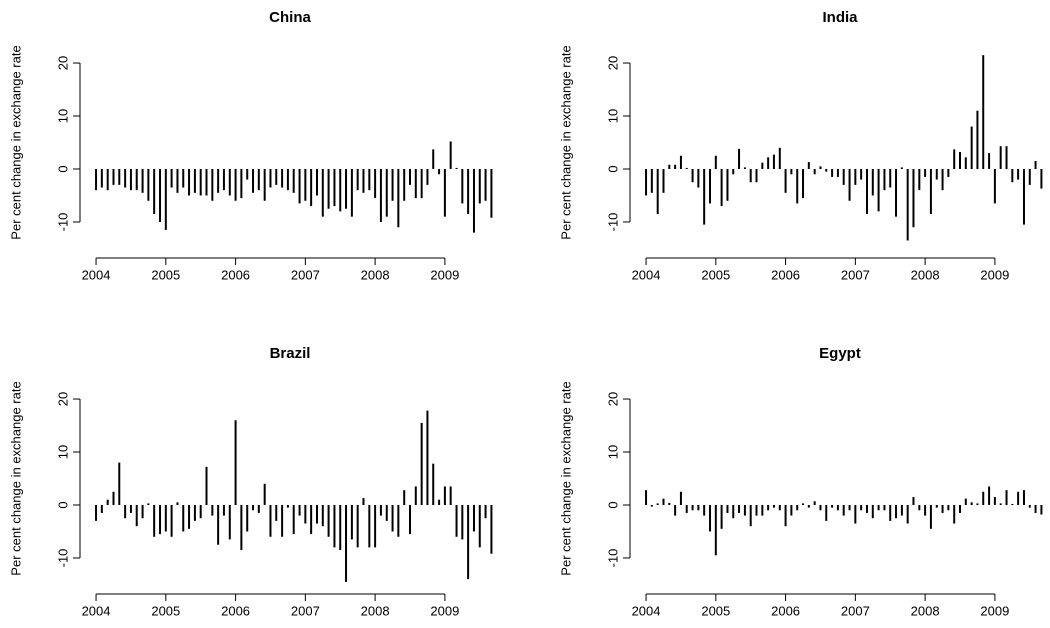  I want to click on panel-title: China, so click(290, 17).